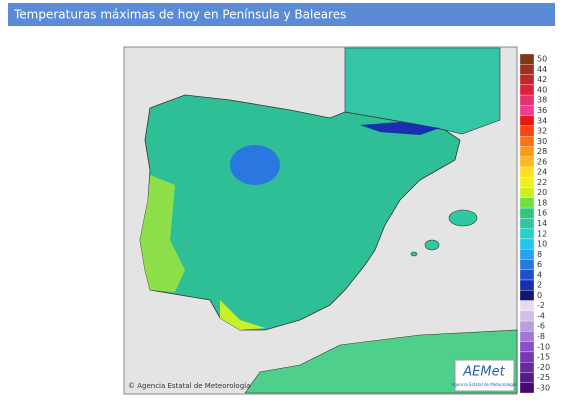 Image resolution: width=563 pixels, height=404 pixels. I want to click on logo-text: AEMet, so click(483, 372).